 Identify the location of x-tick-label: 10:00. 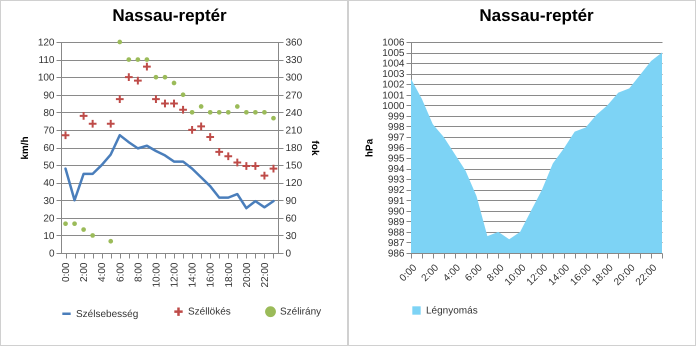
(156, 275).